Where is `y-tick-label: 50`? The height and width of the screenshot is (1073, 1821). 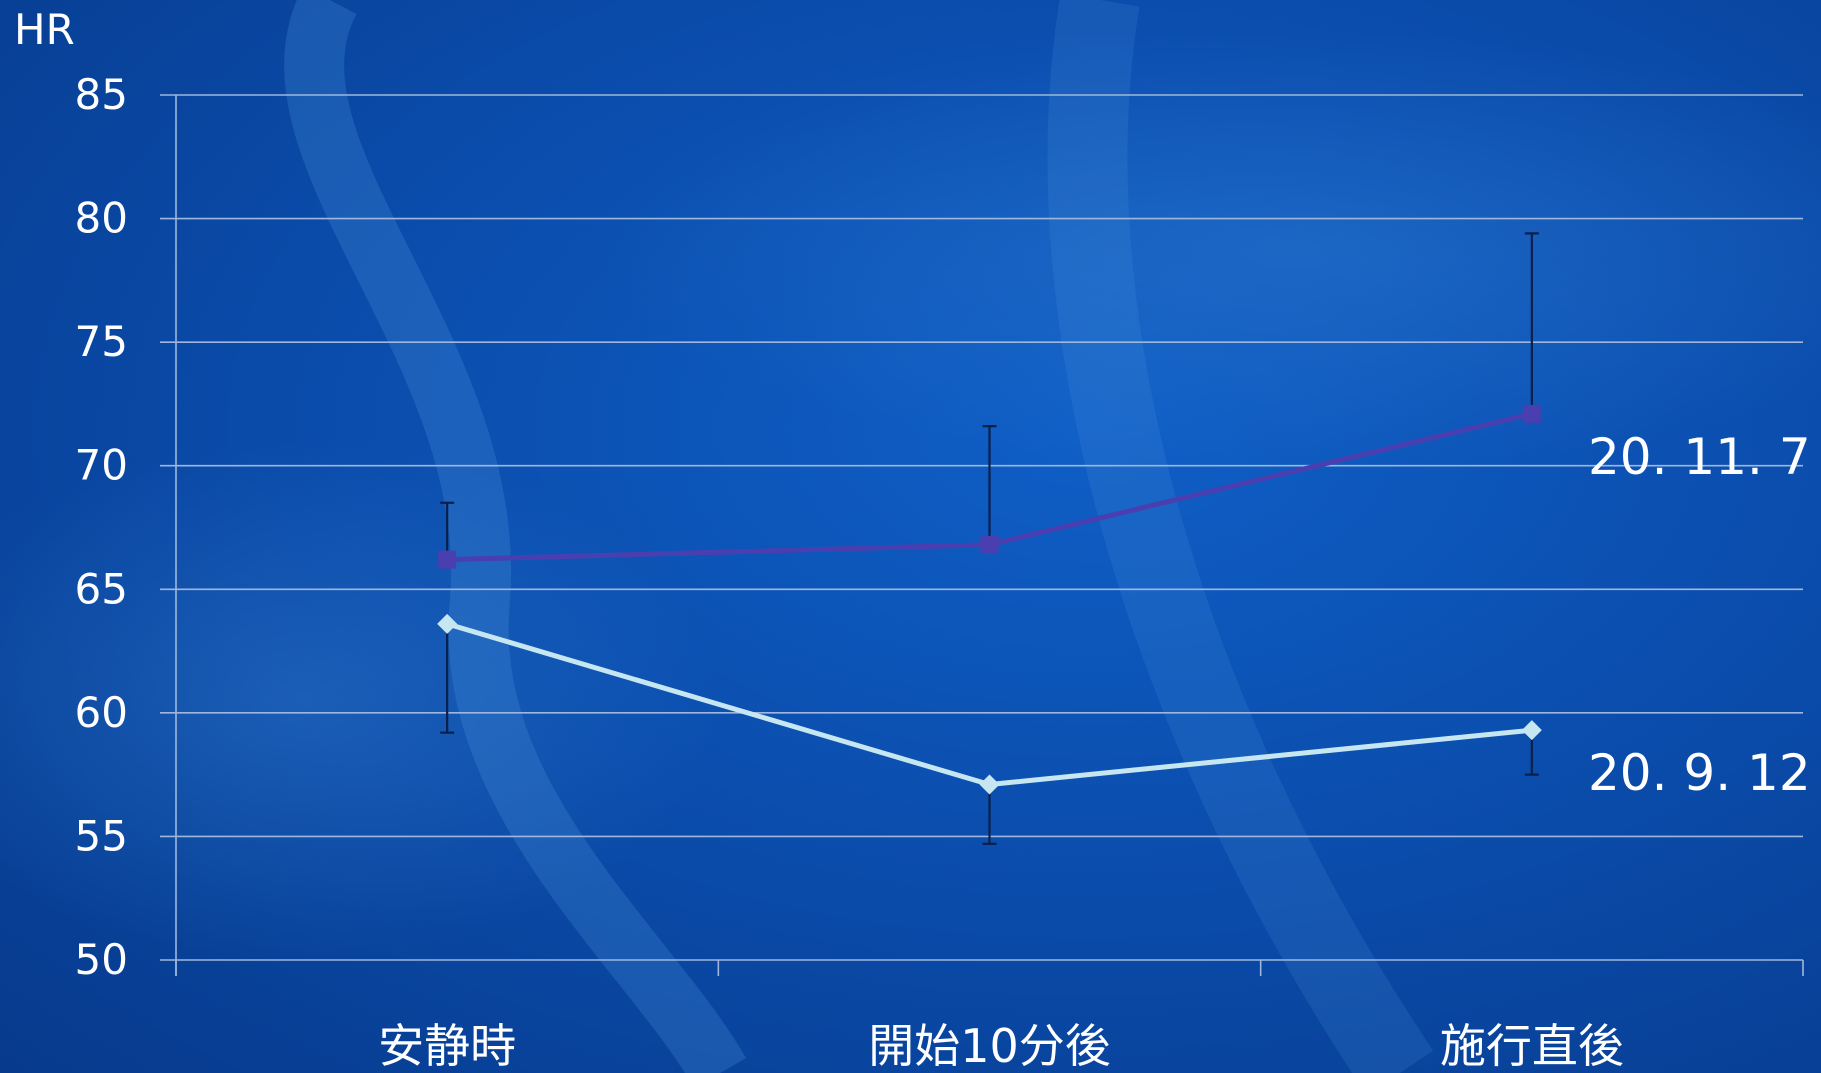
y-tick-label: 50 is located at coordinates (101, 959).